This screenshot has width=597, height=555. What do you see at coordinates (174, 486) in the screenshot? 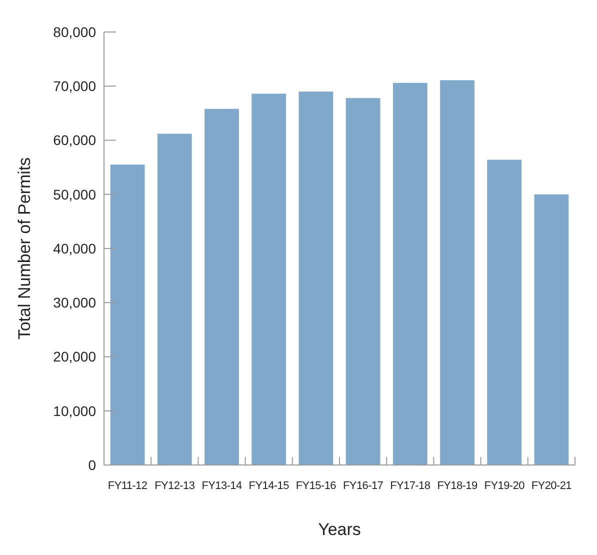
I see `x-tick-label: FY12-13` at bounding box center [174, 486].